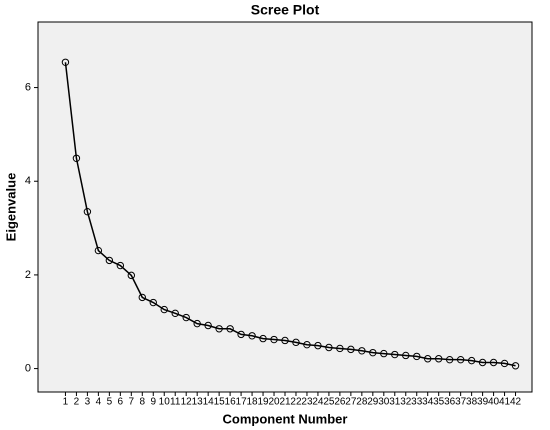 This screenshot has height=430, width=550. What do you see at coordinates (209, 402) in the screenshot?
I see `x-tick-label: 14` at bounding box center [209, 402].